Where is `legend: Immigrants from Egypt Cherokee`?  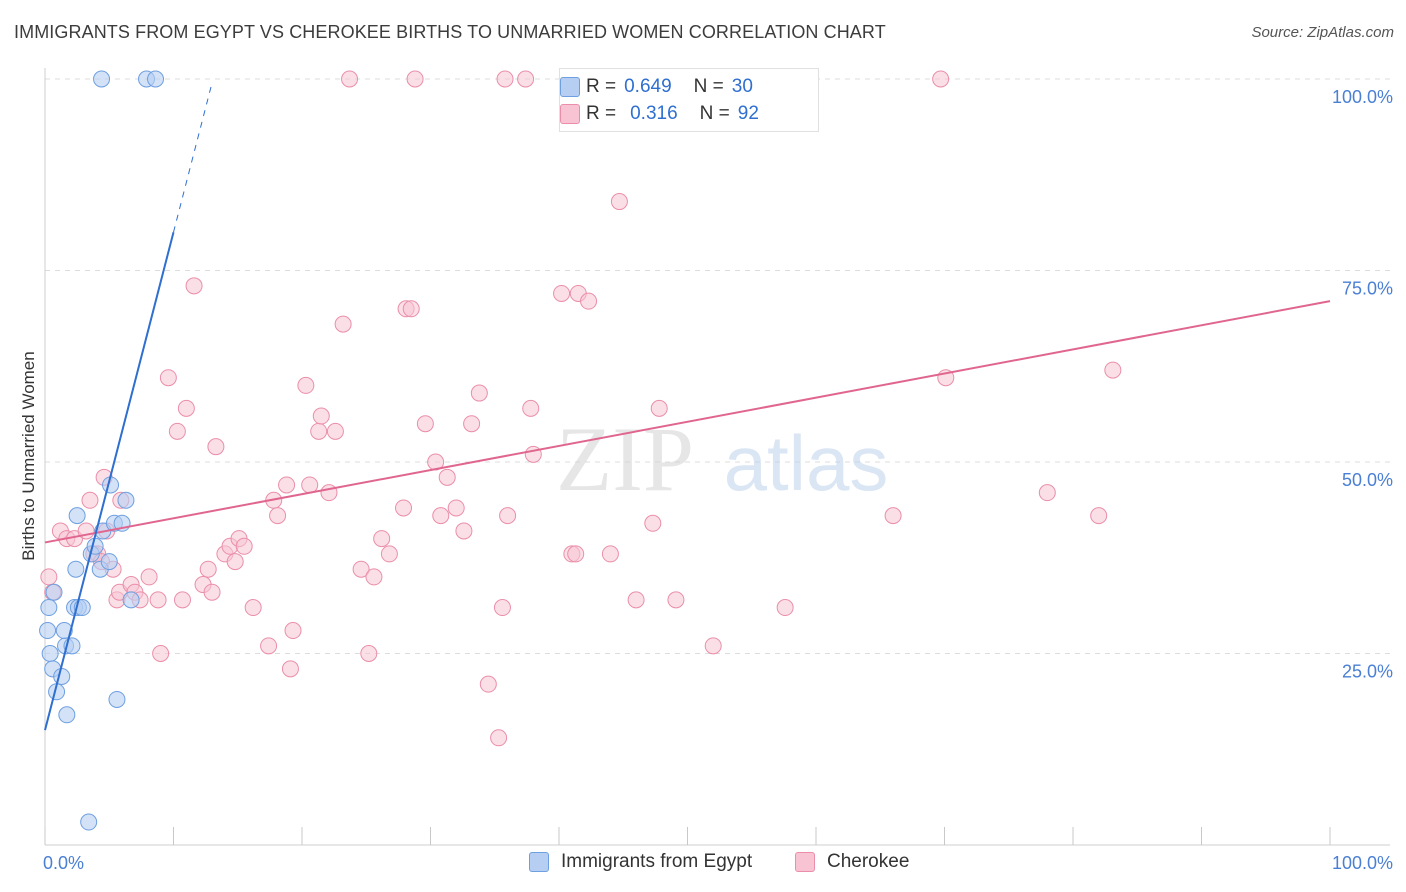
legend: Immigrants from Egypt Cherokee is located at coordinates (703, 865).